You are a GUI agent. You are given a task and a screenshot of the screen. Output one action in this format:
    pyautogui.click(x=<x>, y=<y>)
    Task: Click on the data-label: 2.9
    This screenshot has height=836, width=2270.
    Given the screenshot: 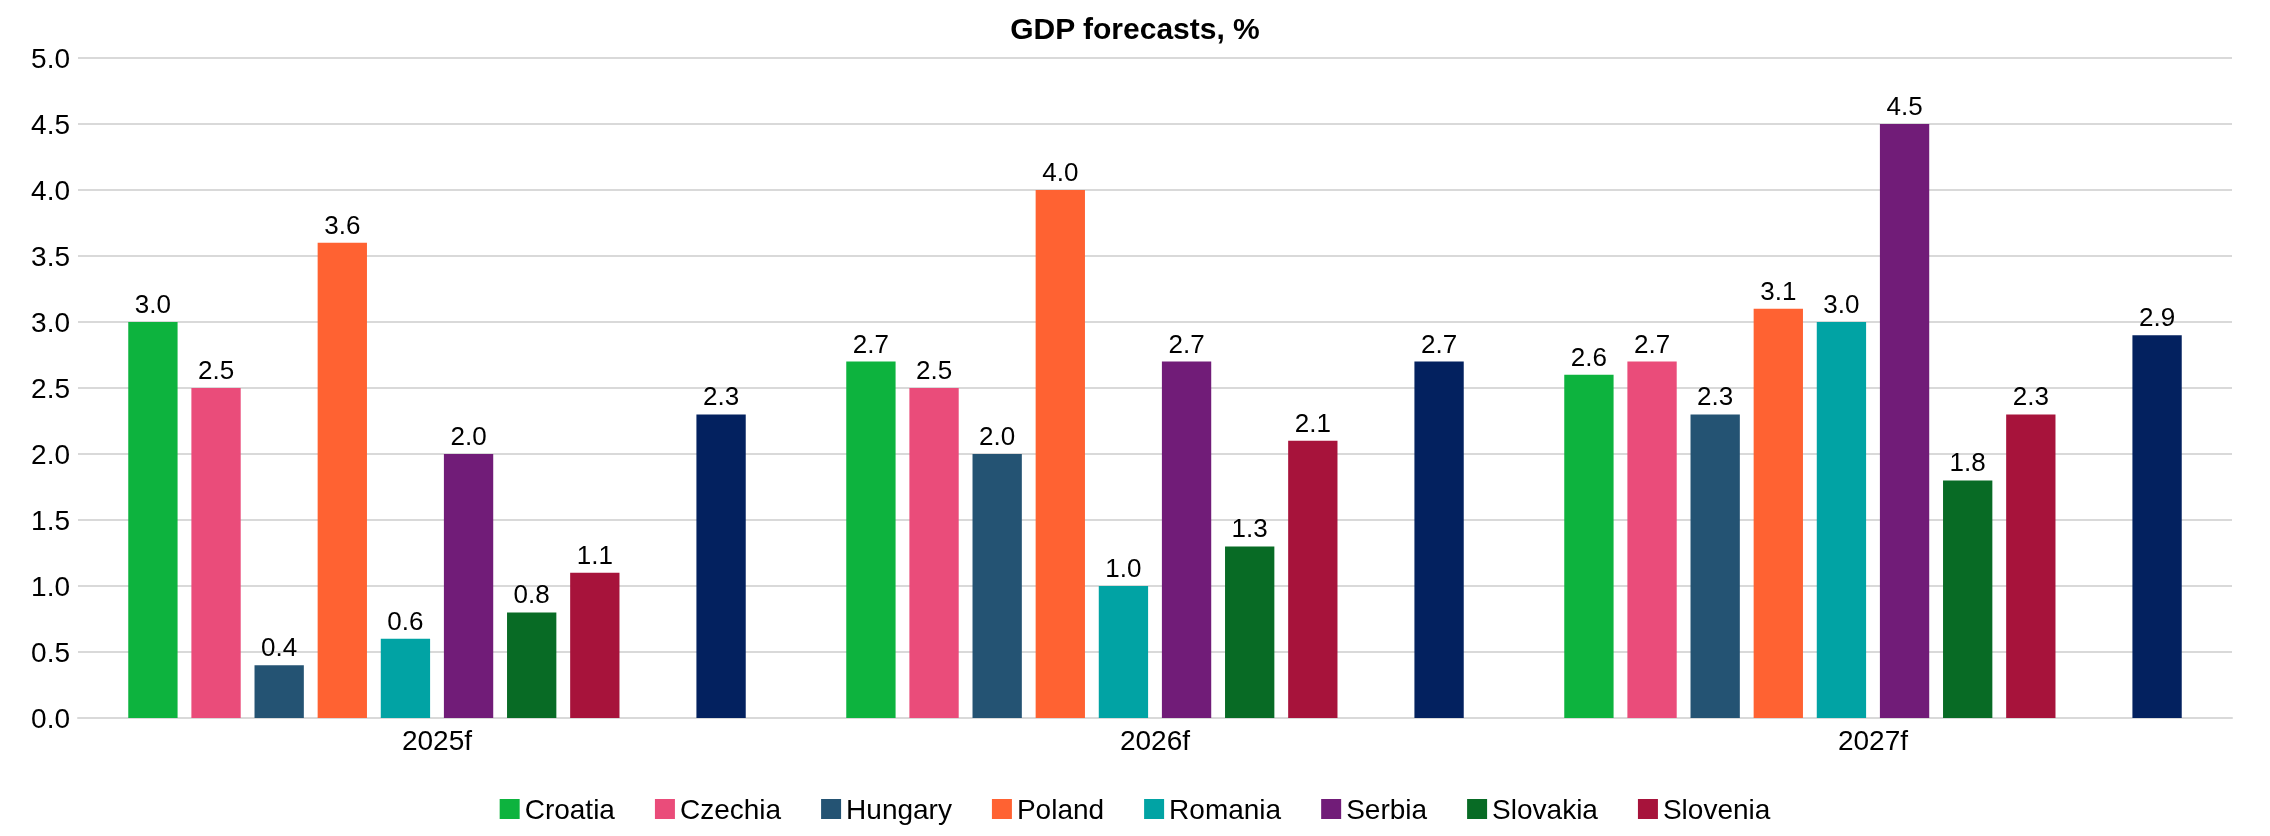 What is the action you would take?
    pyautogui.click(x=2157, y=317)
    